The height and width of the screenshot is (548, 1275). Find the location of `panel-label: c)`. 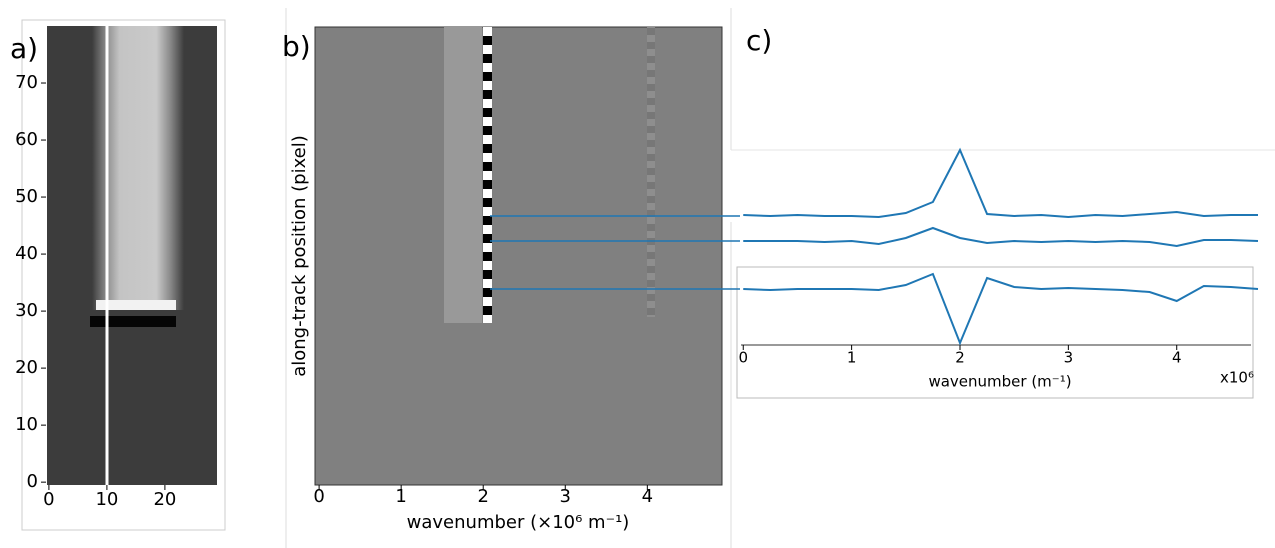

panel-label: c) is located at coordinates (759, 40).